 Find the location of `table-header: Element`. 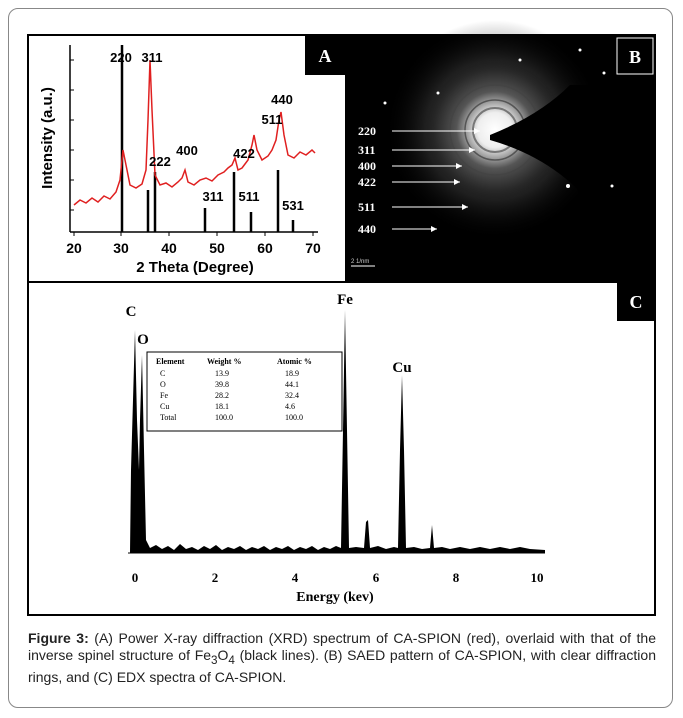

table-header: Element is located at coordinates (170, 361).